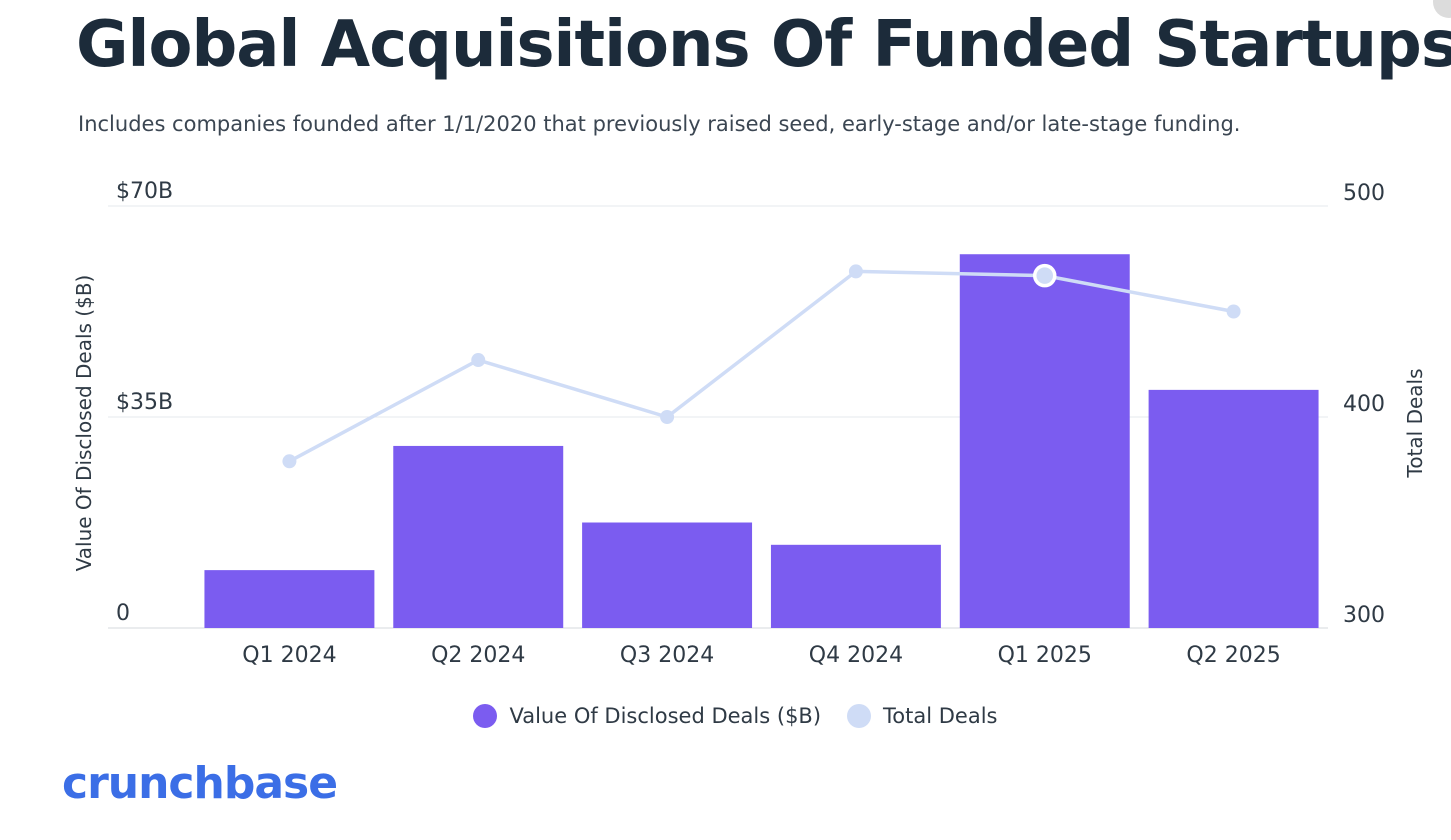 This screenshot has height=840, width=1451. Describe the element at coordinates (855, 271) in the screenshot. I see `total-deals-point-q4-2024` at that location.